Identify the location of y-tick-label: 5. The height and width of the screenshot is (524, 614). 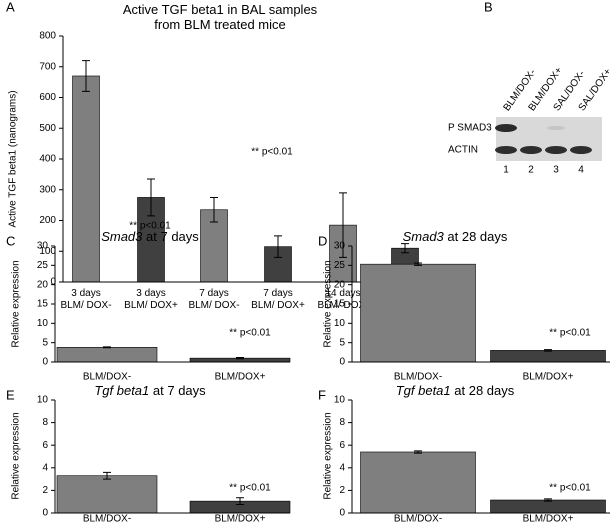
(45, 342).